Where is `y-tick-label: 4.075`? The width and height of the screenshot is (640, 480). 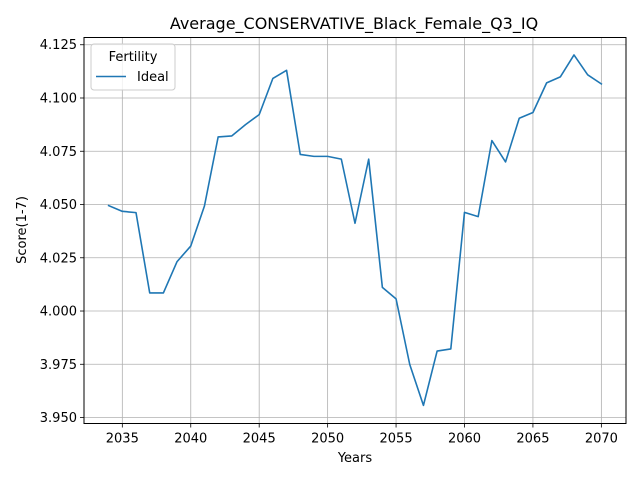 y-tick-label: 4.075 is located at coordinates (58, 152).